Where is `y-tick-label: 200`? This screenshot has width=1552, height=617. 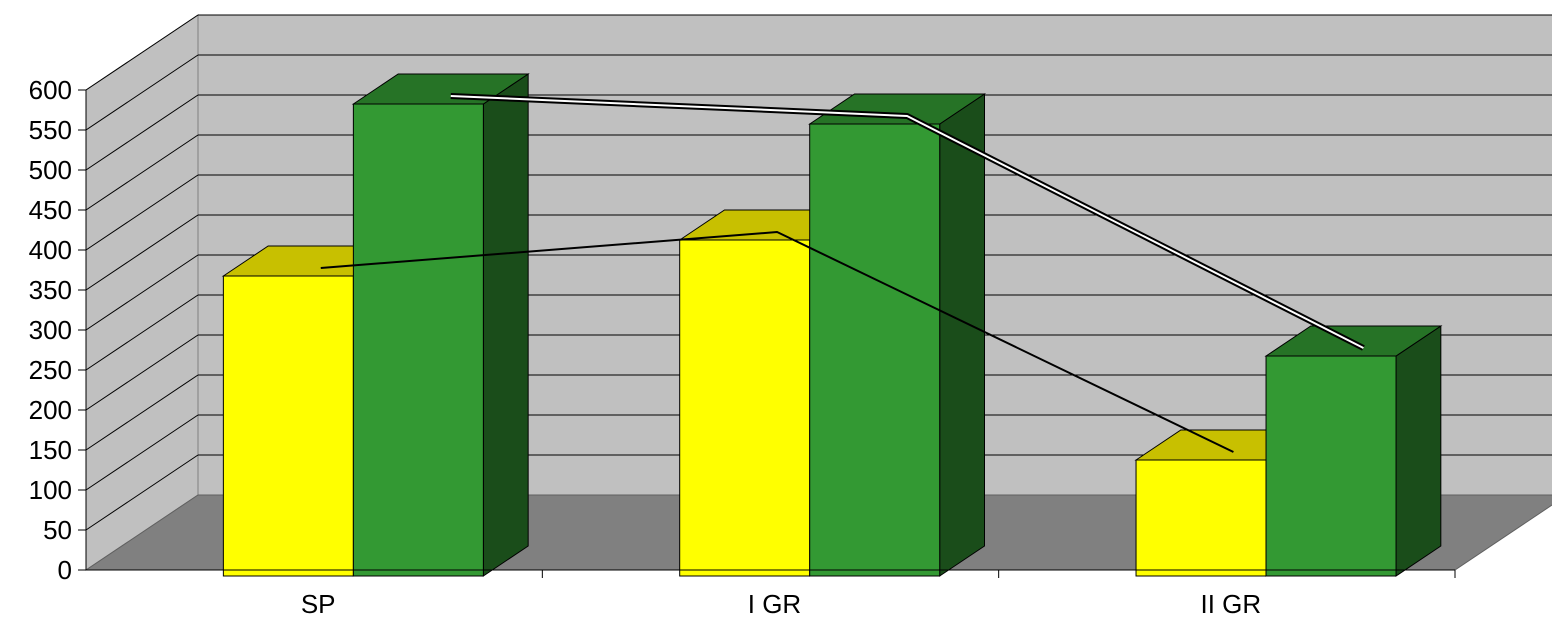
y-tick-label: 200 is located at coordinates (50, 410).